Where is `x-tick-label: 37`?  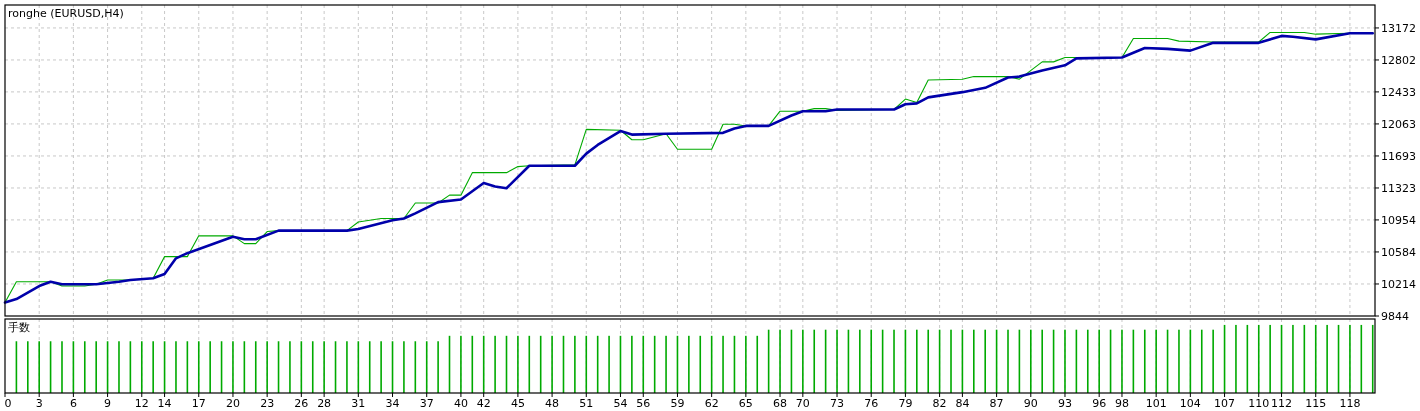 x-tick-label: 37 is located at coordinates (426, 403).